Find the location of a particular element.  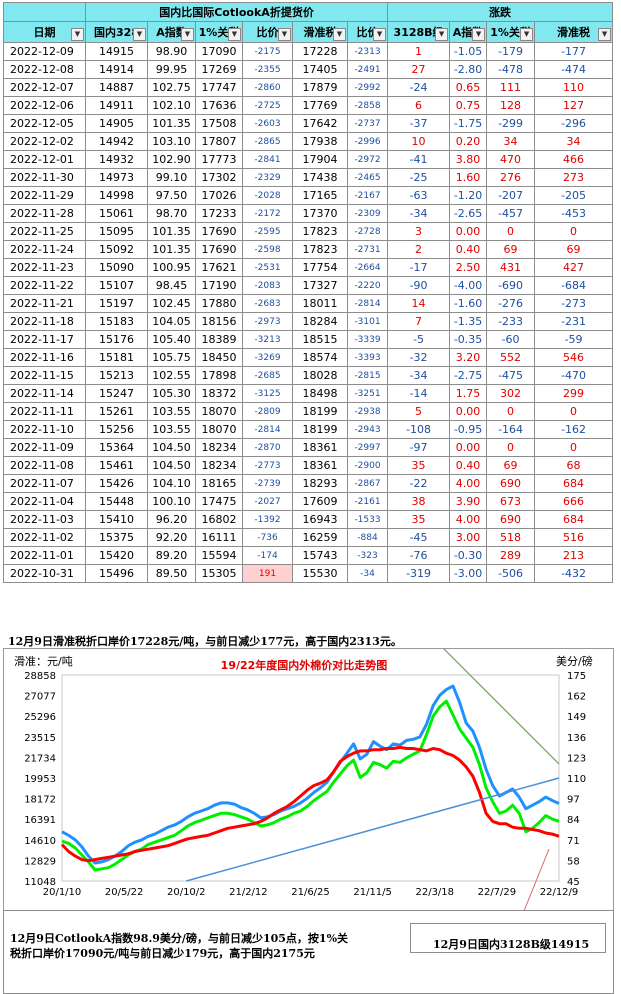

table-cell: -2731 is located at coordinates (367, 249).